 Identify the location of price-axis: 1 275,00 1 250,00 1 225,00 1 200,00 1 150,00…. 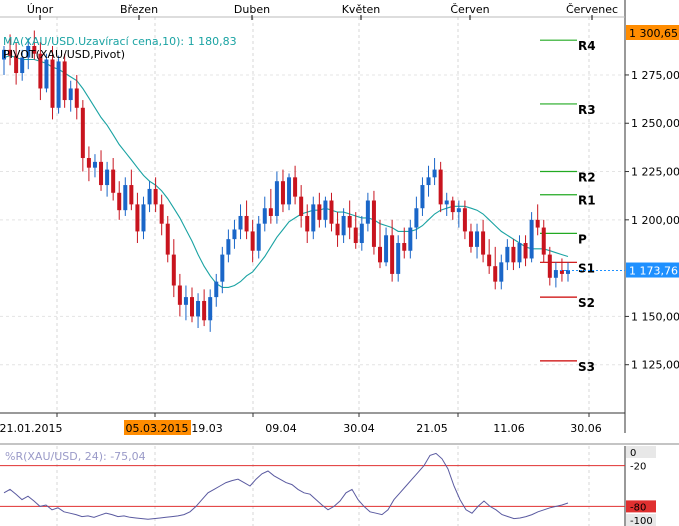
(619, 198).